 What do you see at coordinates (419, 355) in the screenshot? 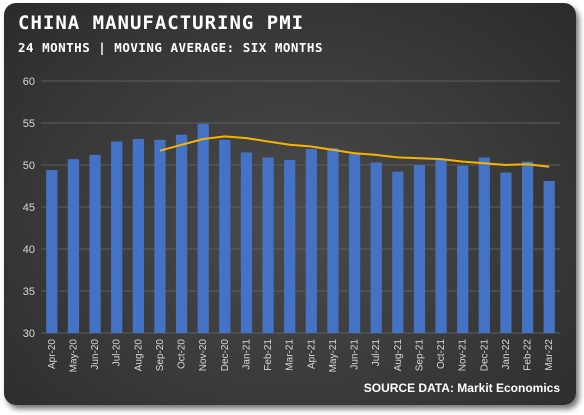
I see `x-tick-label-Sep-21: Sep-21` at bounding box center [419, 355].